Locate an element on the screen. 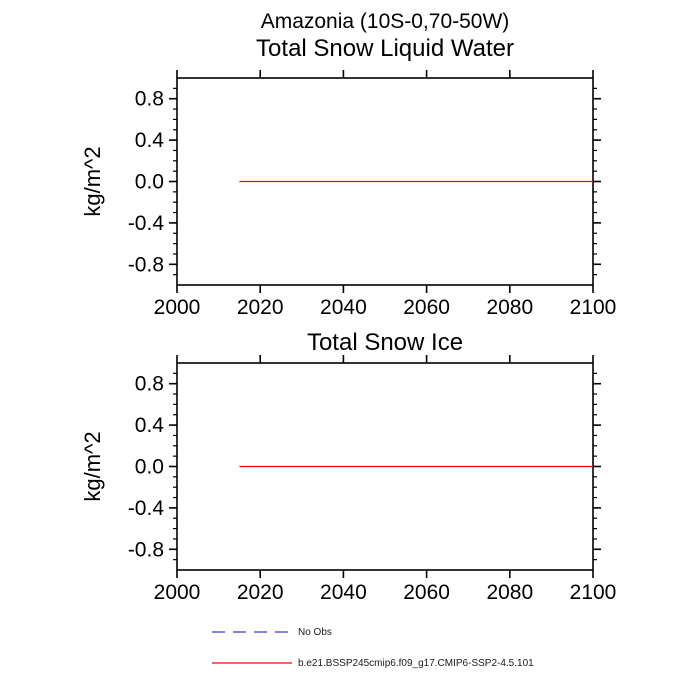 Image resolution: width=700 pixels, height=700 pixels. model-solid-line-swatch is located at coordinates (252, 663).